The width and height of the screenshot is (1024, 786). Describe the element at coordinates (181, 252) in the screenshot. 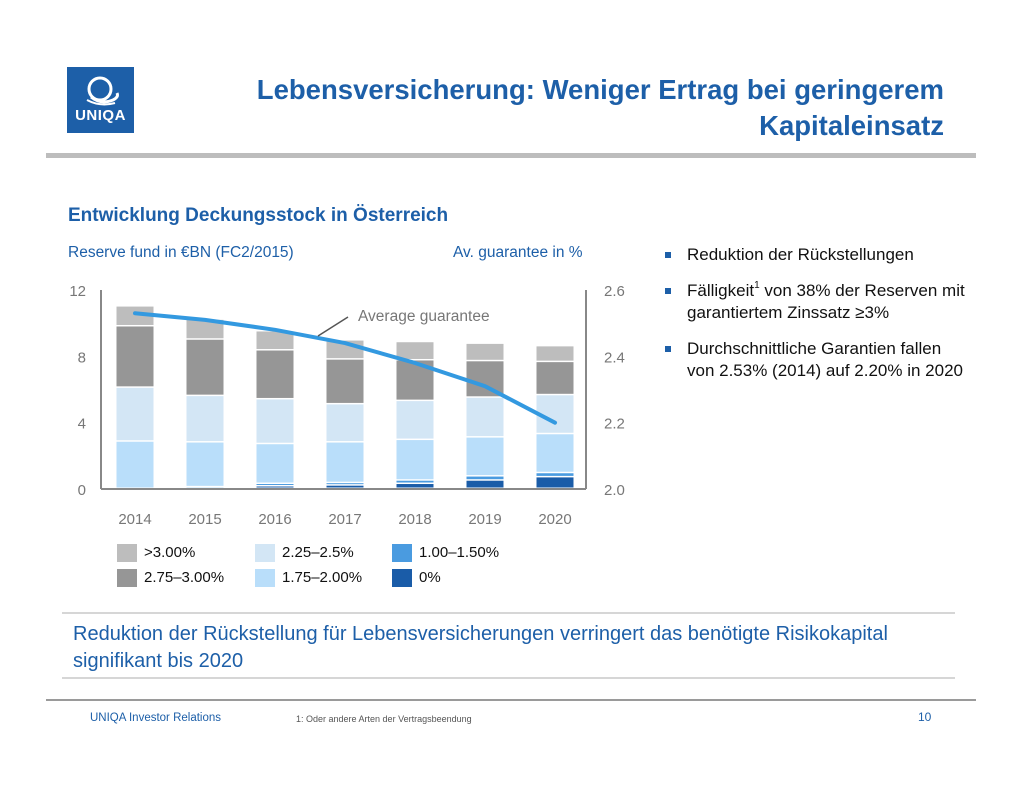

I see `left-axis-title: Reserve fund in €BN (FC2/2015)` at that location.